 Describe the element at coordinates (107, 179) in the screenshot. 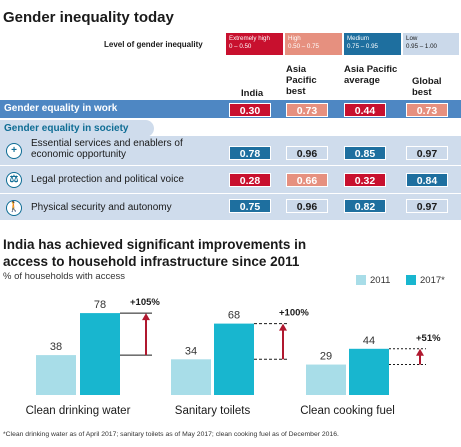

I see `row-label-legal: Legal protection and political voice` at that location.